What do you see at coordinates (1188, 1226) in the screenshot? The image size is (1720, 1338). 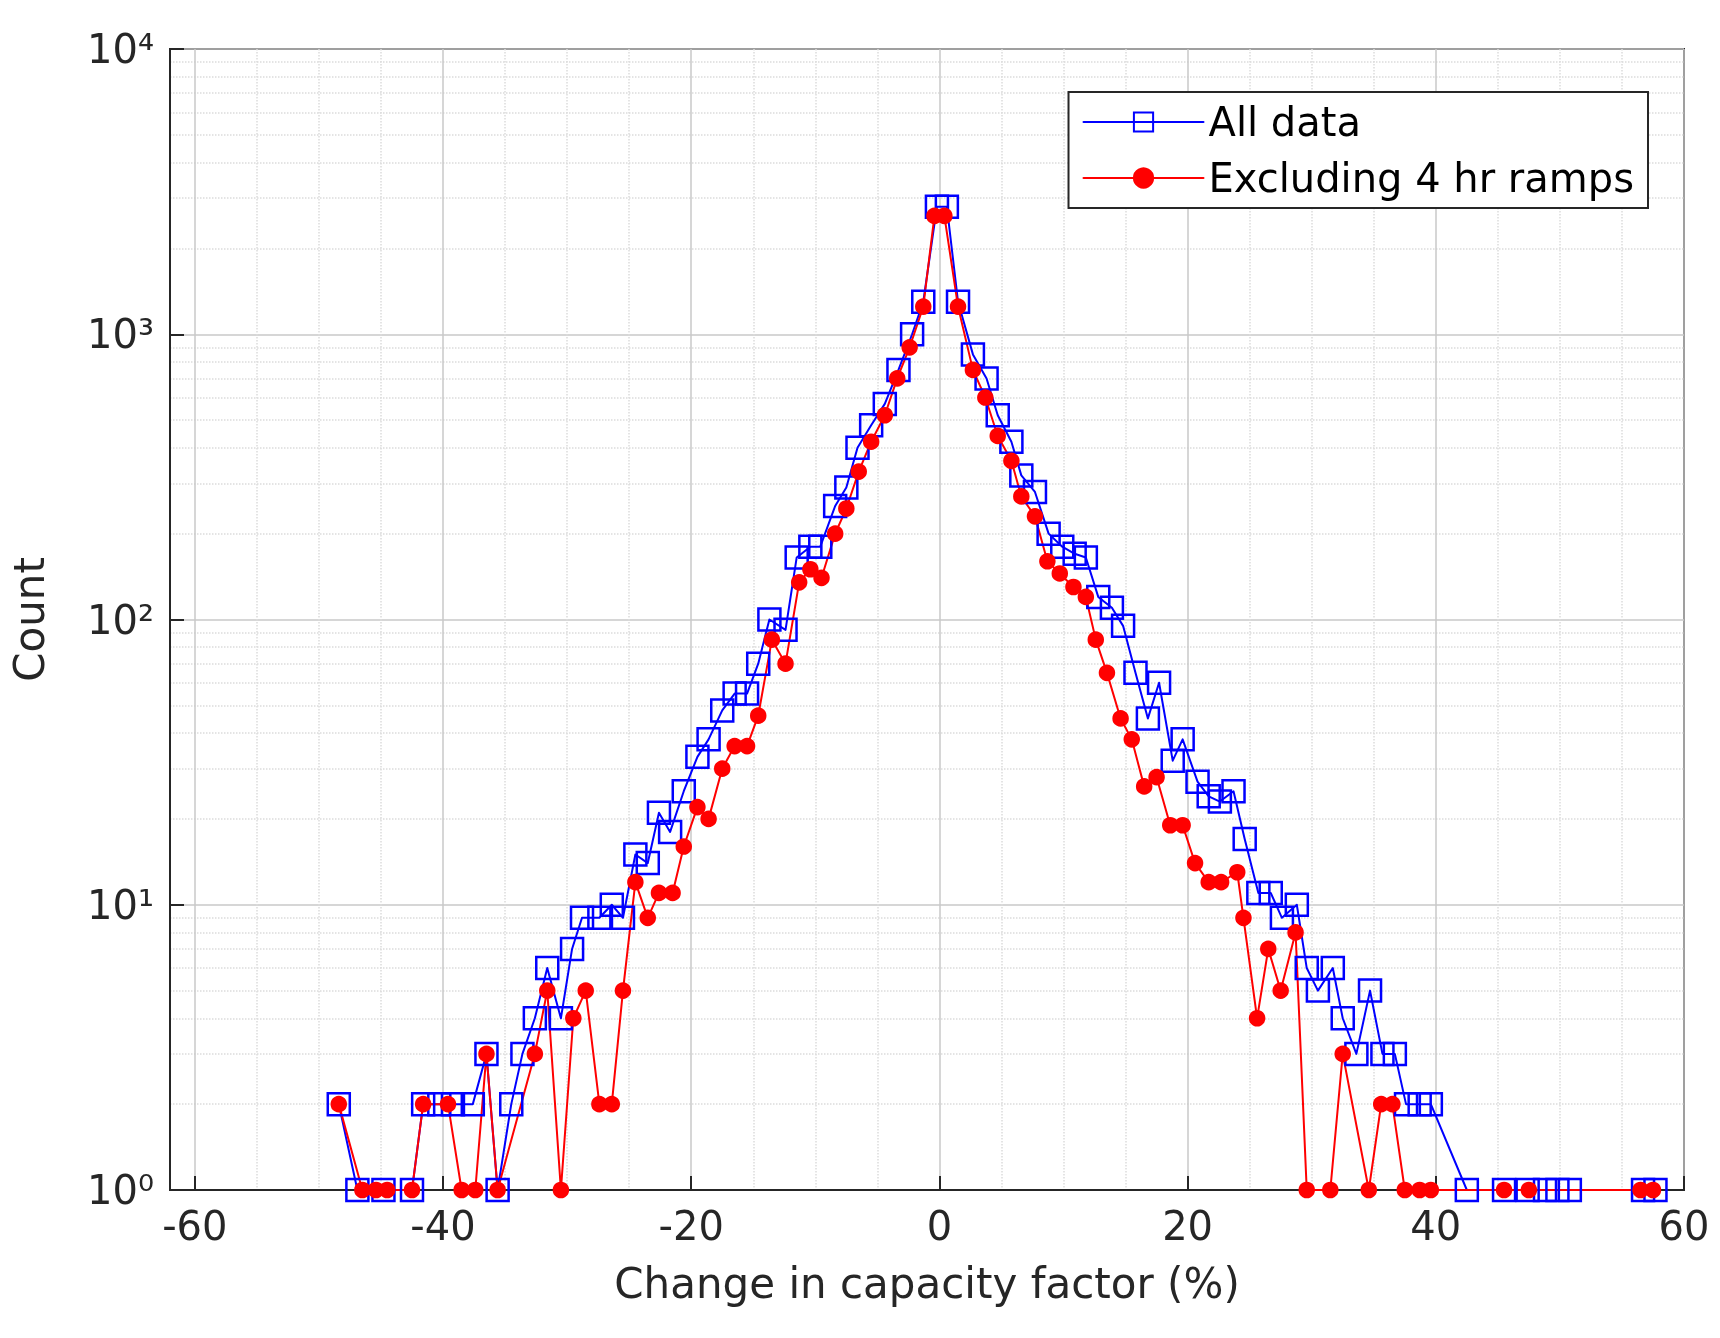 I see `x-tick-label: 20` at bounding box center [1188, 1226].